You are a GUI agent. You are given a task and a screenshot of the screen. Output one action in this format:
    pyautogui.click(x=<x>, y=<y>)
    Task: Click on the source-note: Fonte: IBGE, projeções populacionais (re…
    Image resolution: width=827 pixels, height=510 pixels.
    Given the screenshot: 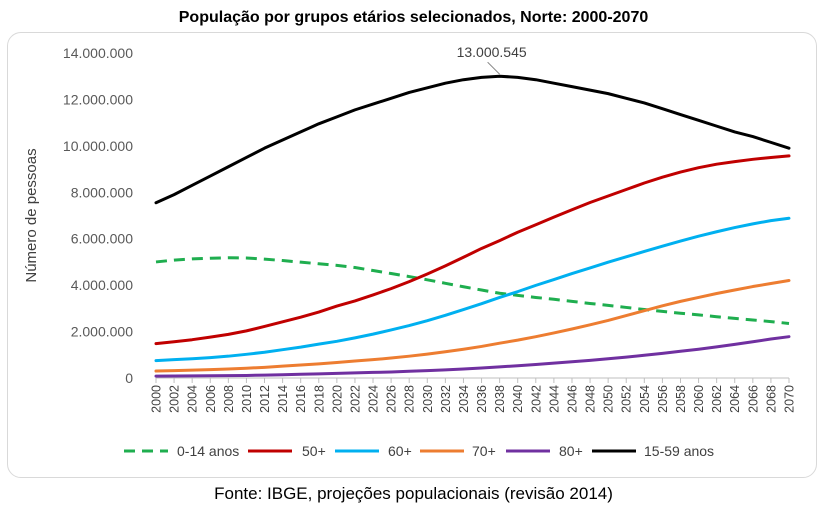 What is the action you would take?
    pyautogui.click(x=413, y=493)
    